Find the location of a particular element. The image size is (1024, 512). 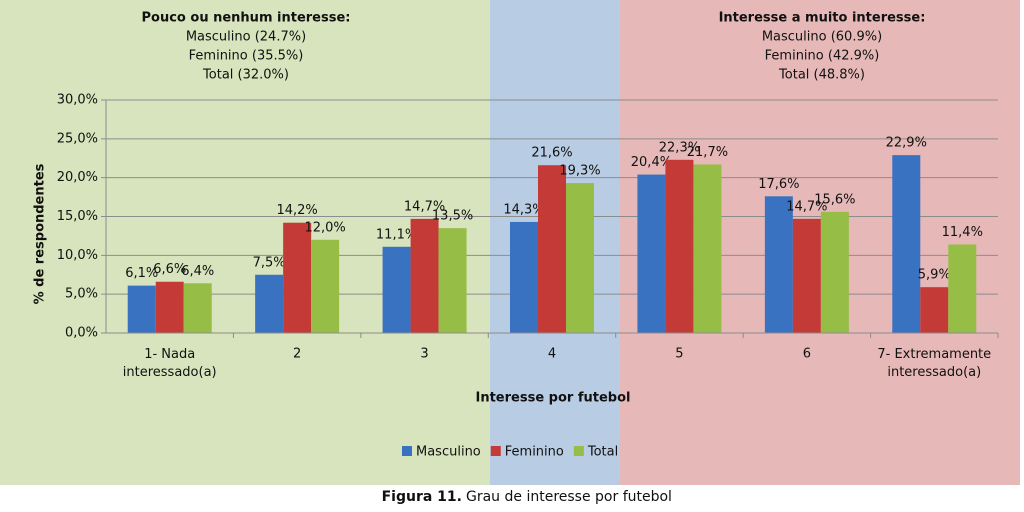

annotation: Interesse a muito interesse: is located at coordinates (822, 18).